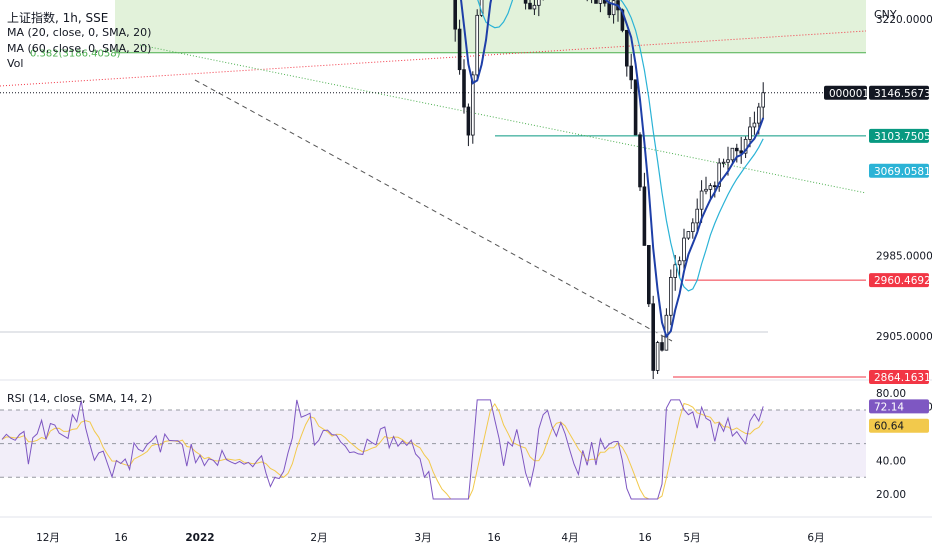  What do you see at coordinates (58, 18) in the screenshot?
I see `chart-title: 上证指数, 1h, SSE` at bounding box center [58, 18].